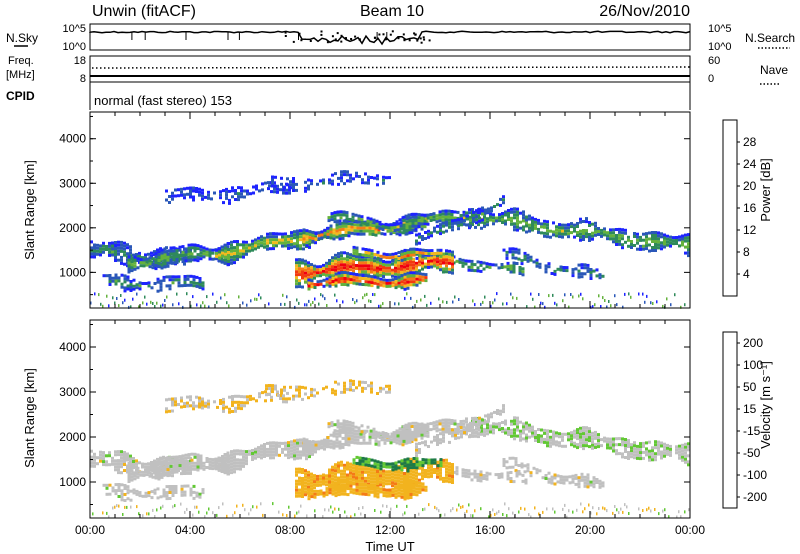 This screenshot has width=800, height=554. Describe the element at coordinates (390, 38) in the screenshot. I see `noise-trace` at that location.